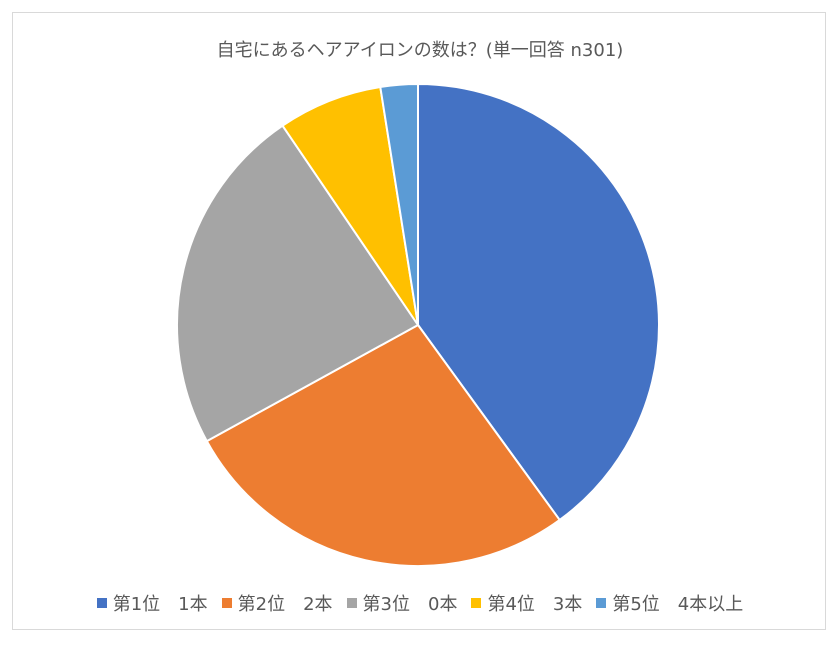 The height and width of the screenshot is (648, 840). I want to click on legend-item-4: 第4位 3本, so click(526, 603).